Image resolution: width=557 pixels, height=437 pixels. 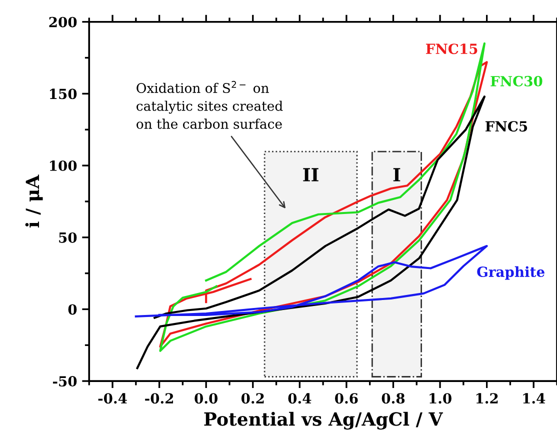 What do you see at coordinates (534, 398) in the screenshot?
I see `x-tick-label: 1.4` at bounding box center [534, 398].